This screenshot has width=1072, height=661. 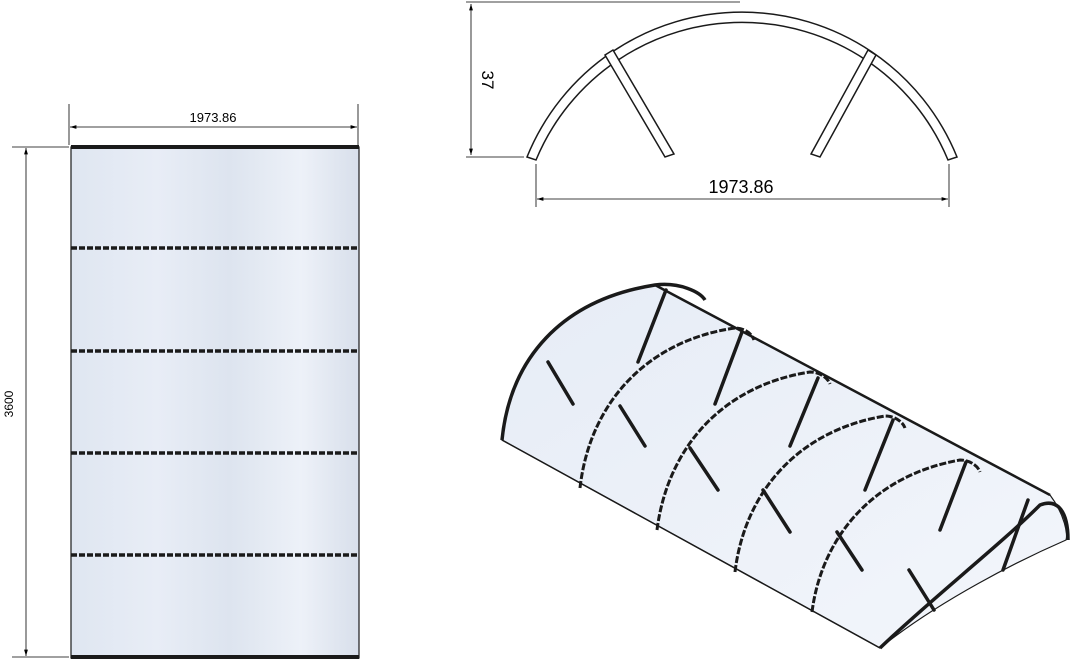 I want to click on plan-width-label: 1973.86, so click(x=213, y=117).